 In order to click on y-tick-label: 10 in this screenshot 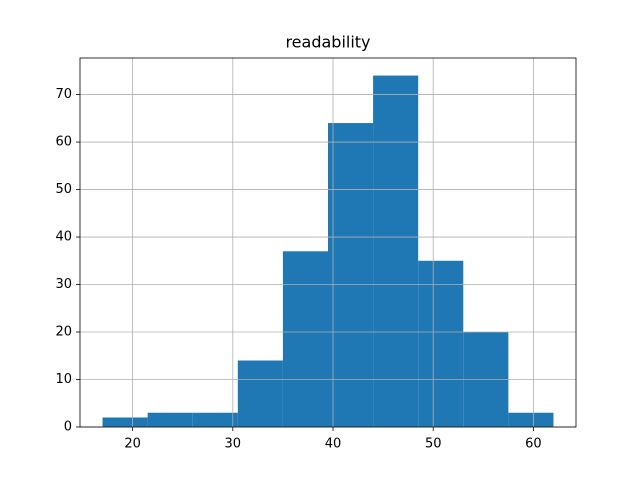, I will do `click(63, 379)`.